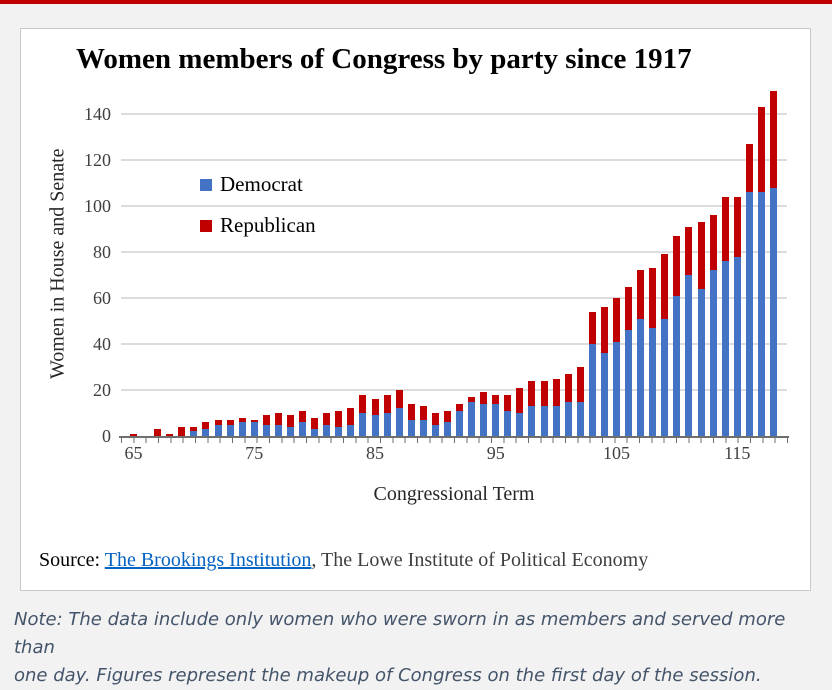  I want to click on legend-item-republican: Republican, so click(258, 225).